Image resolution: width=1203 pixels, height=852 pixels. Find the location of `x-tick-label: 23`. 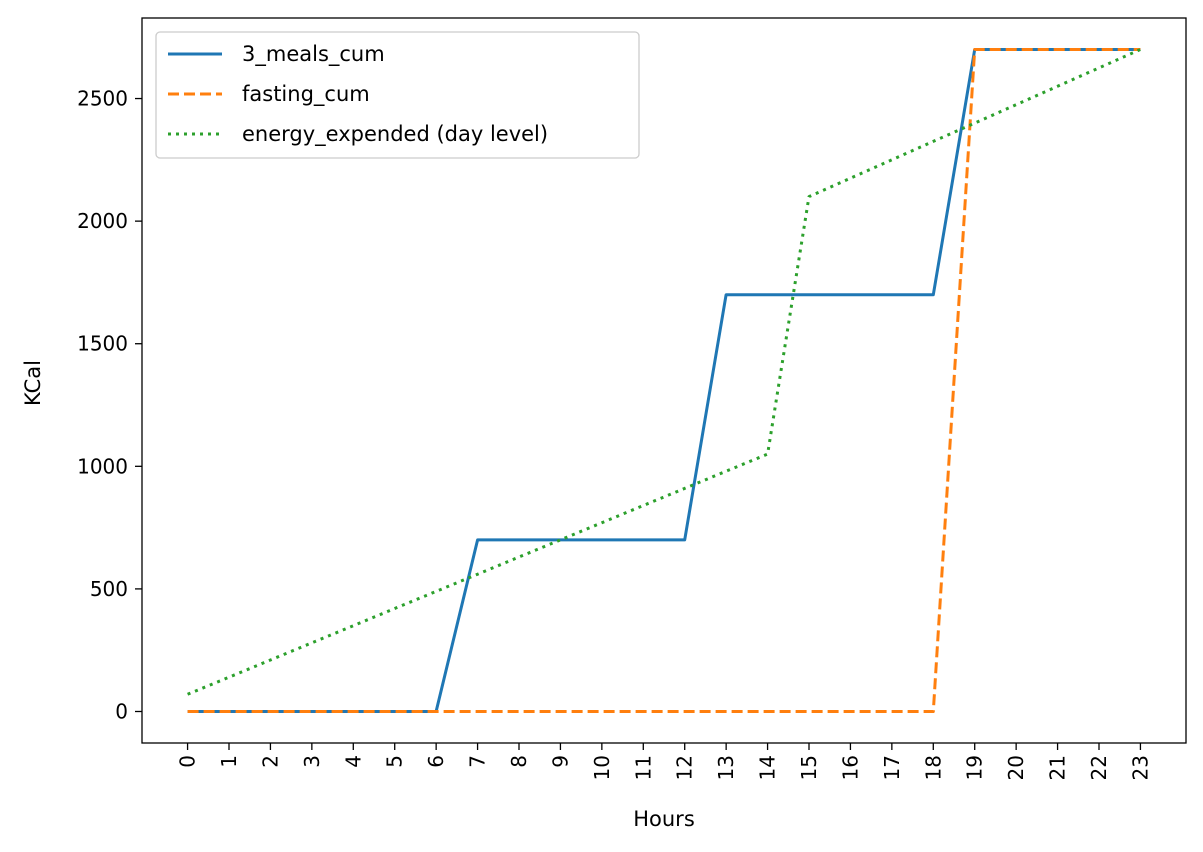

x-tick-label: 23 is located at coordinates (1140, 767).